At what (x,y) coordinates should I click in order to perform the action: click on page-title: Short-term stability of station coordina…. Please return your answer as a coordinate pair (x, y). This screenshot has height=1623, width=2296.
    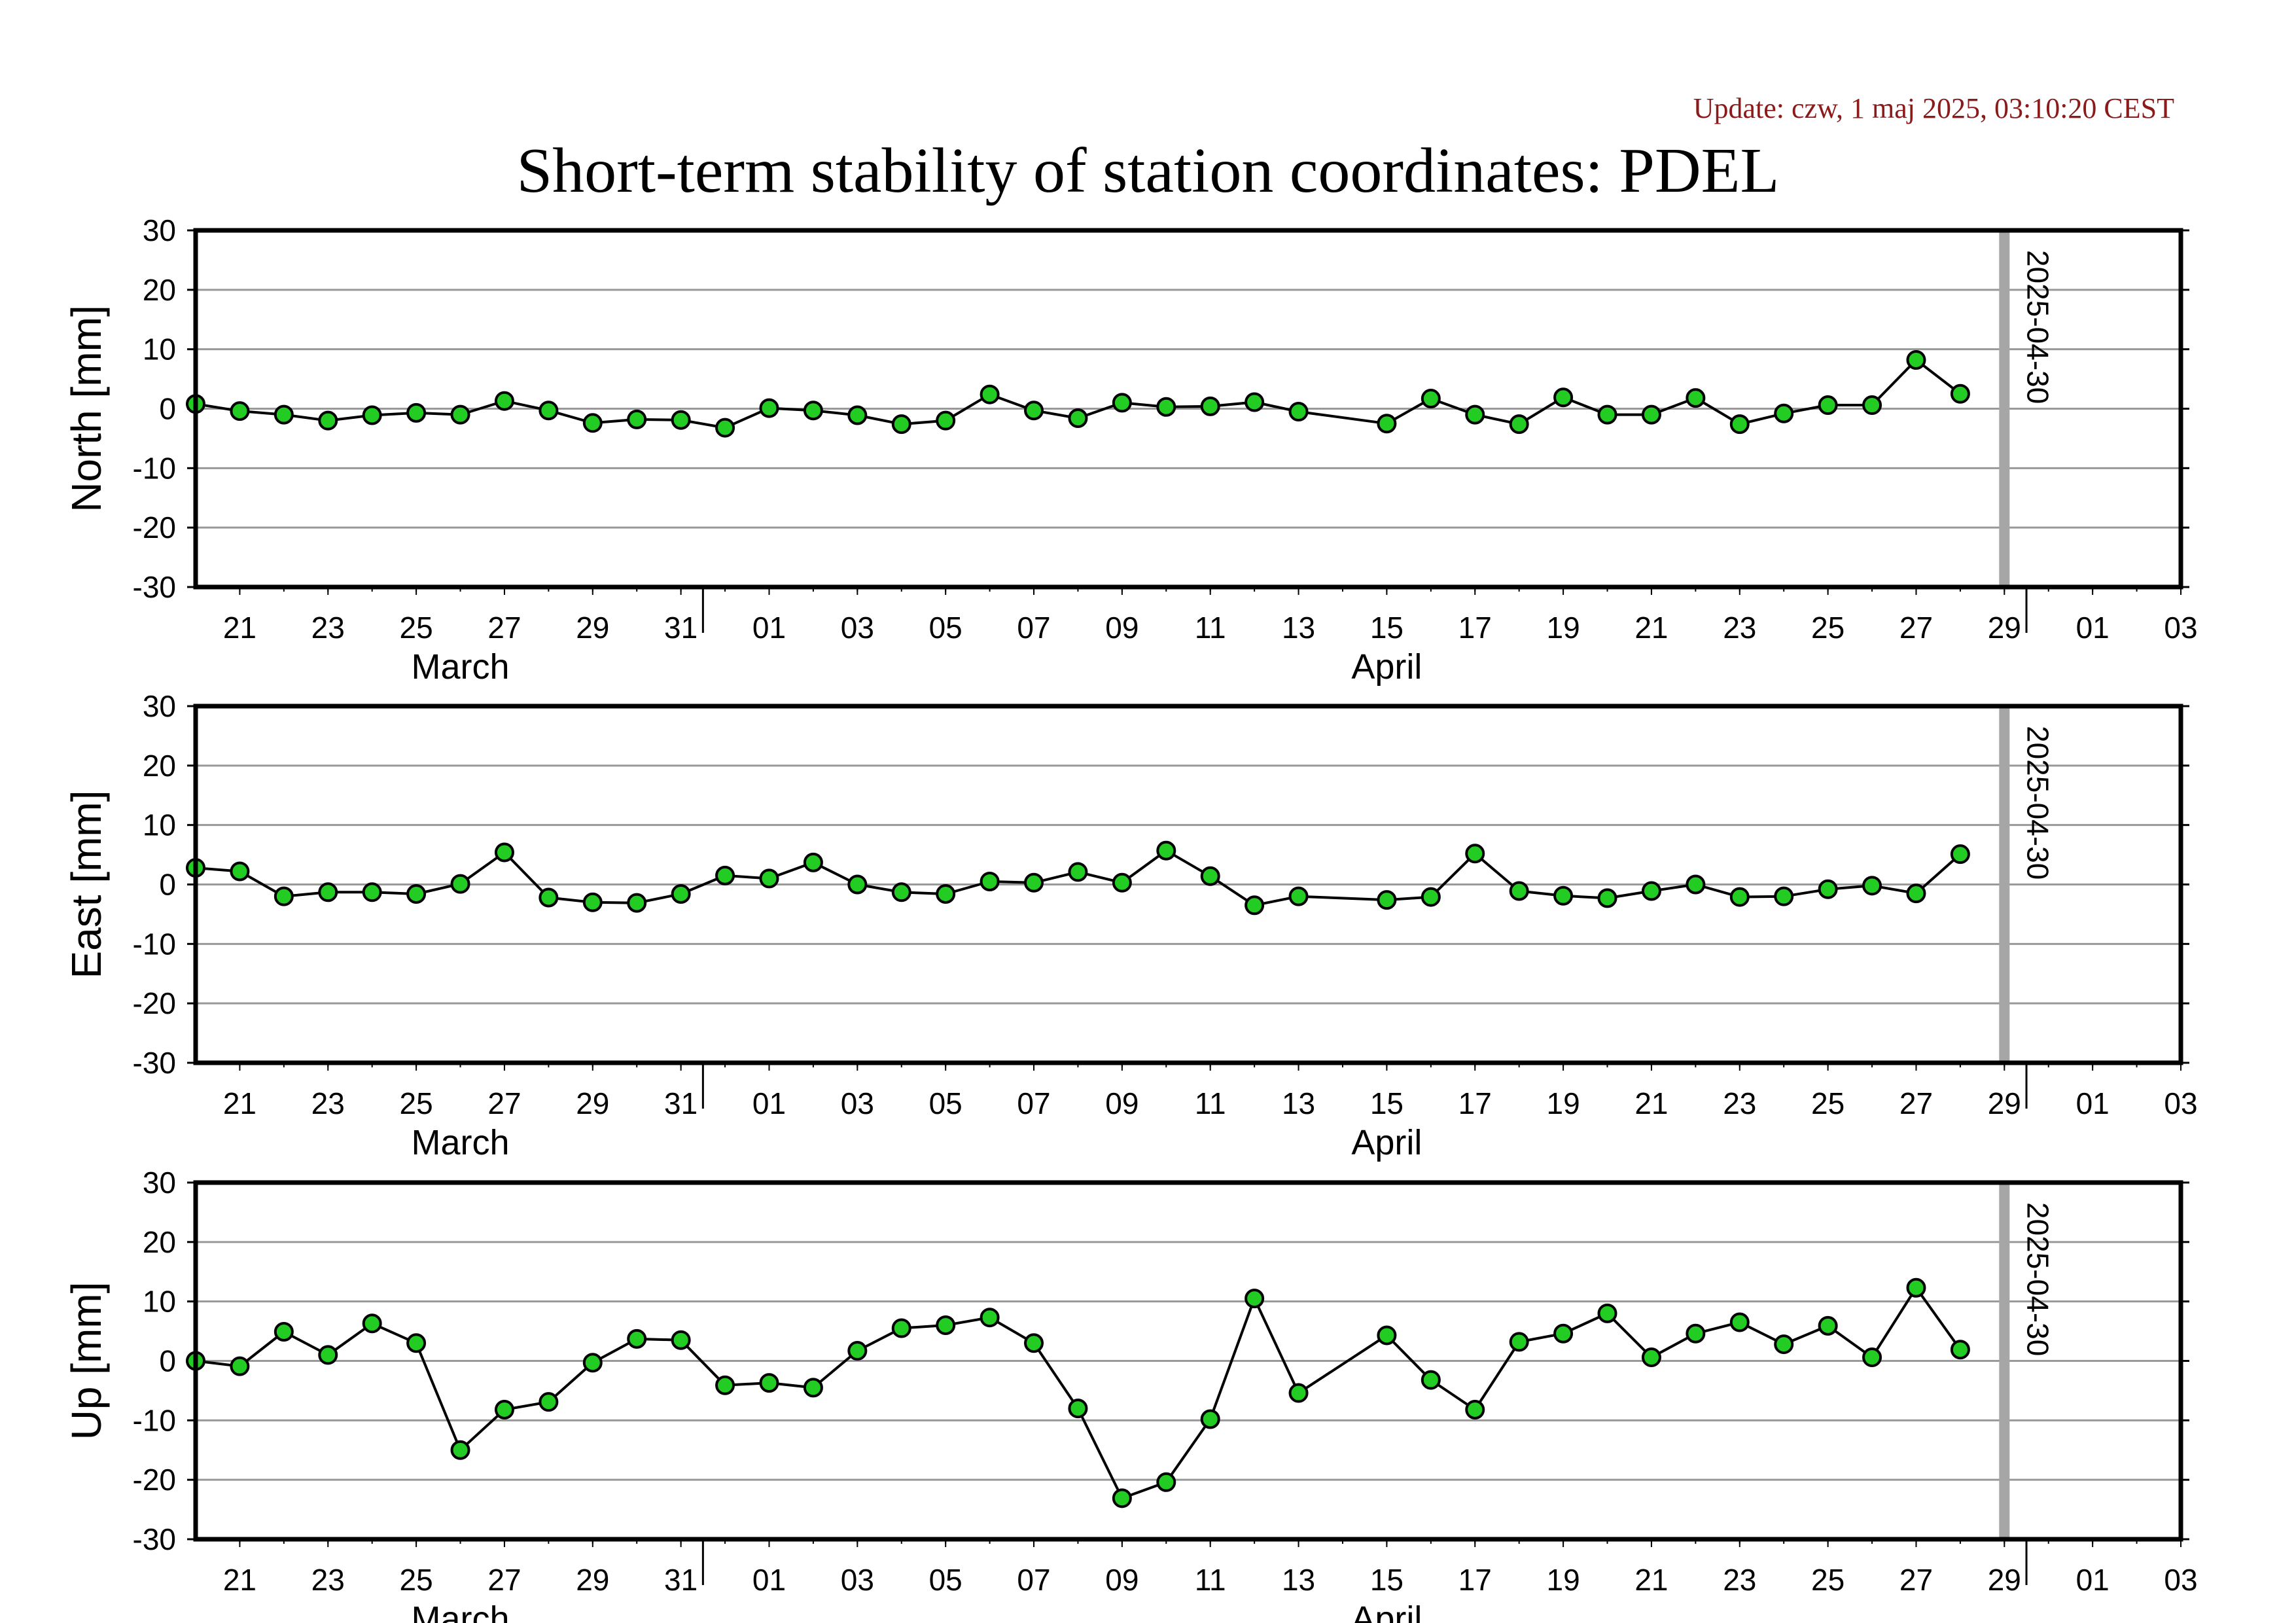
    Looking at the image, I should click on (1148, 171).